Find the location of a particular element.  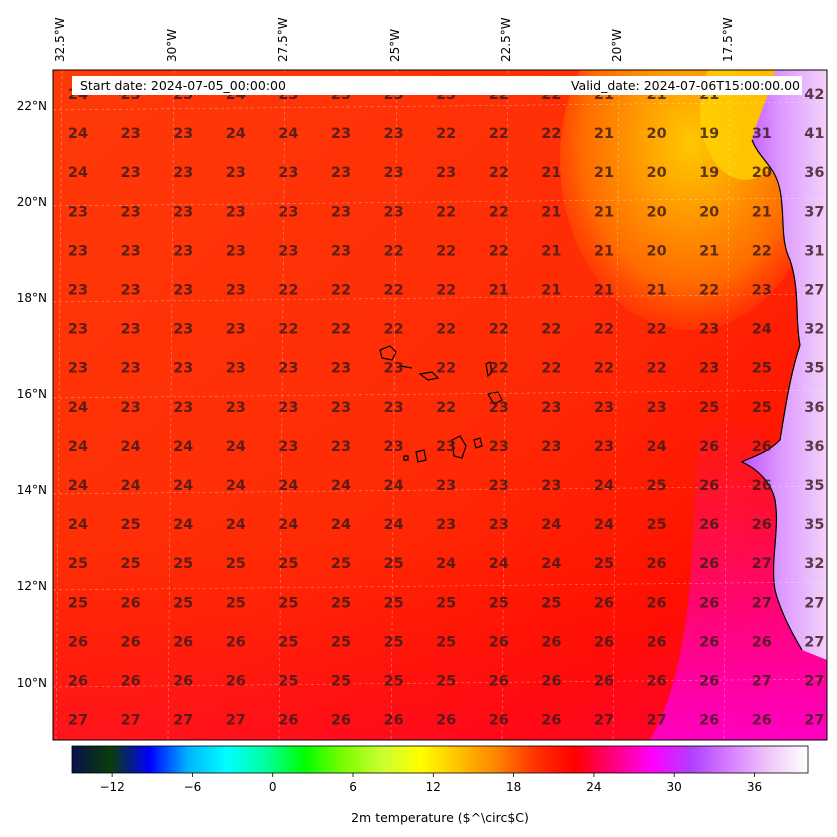

african-land is located at coordinates (784, 365).